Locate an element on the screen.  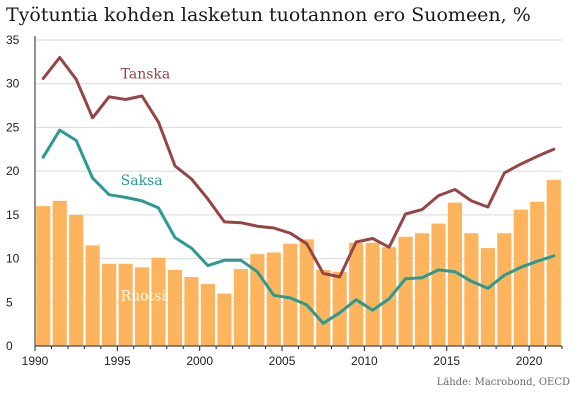
x-tick-label: 1990 is located at coordinates (35, 361).